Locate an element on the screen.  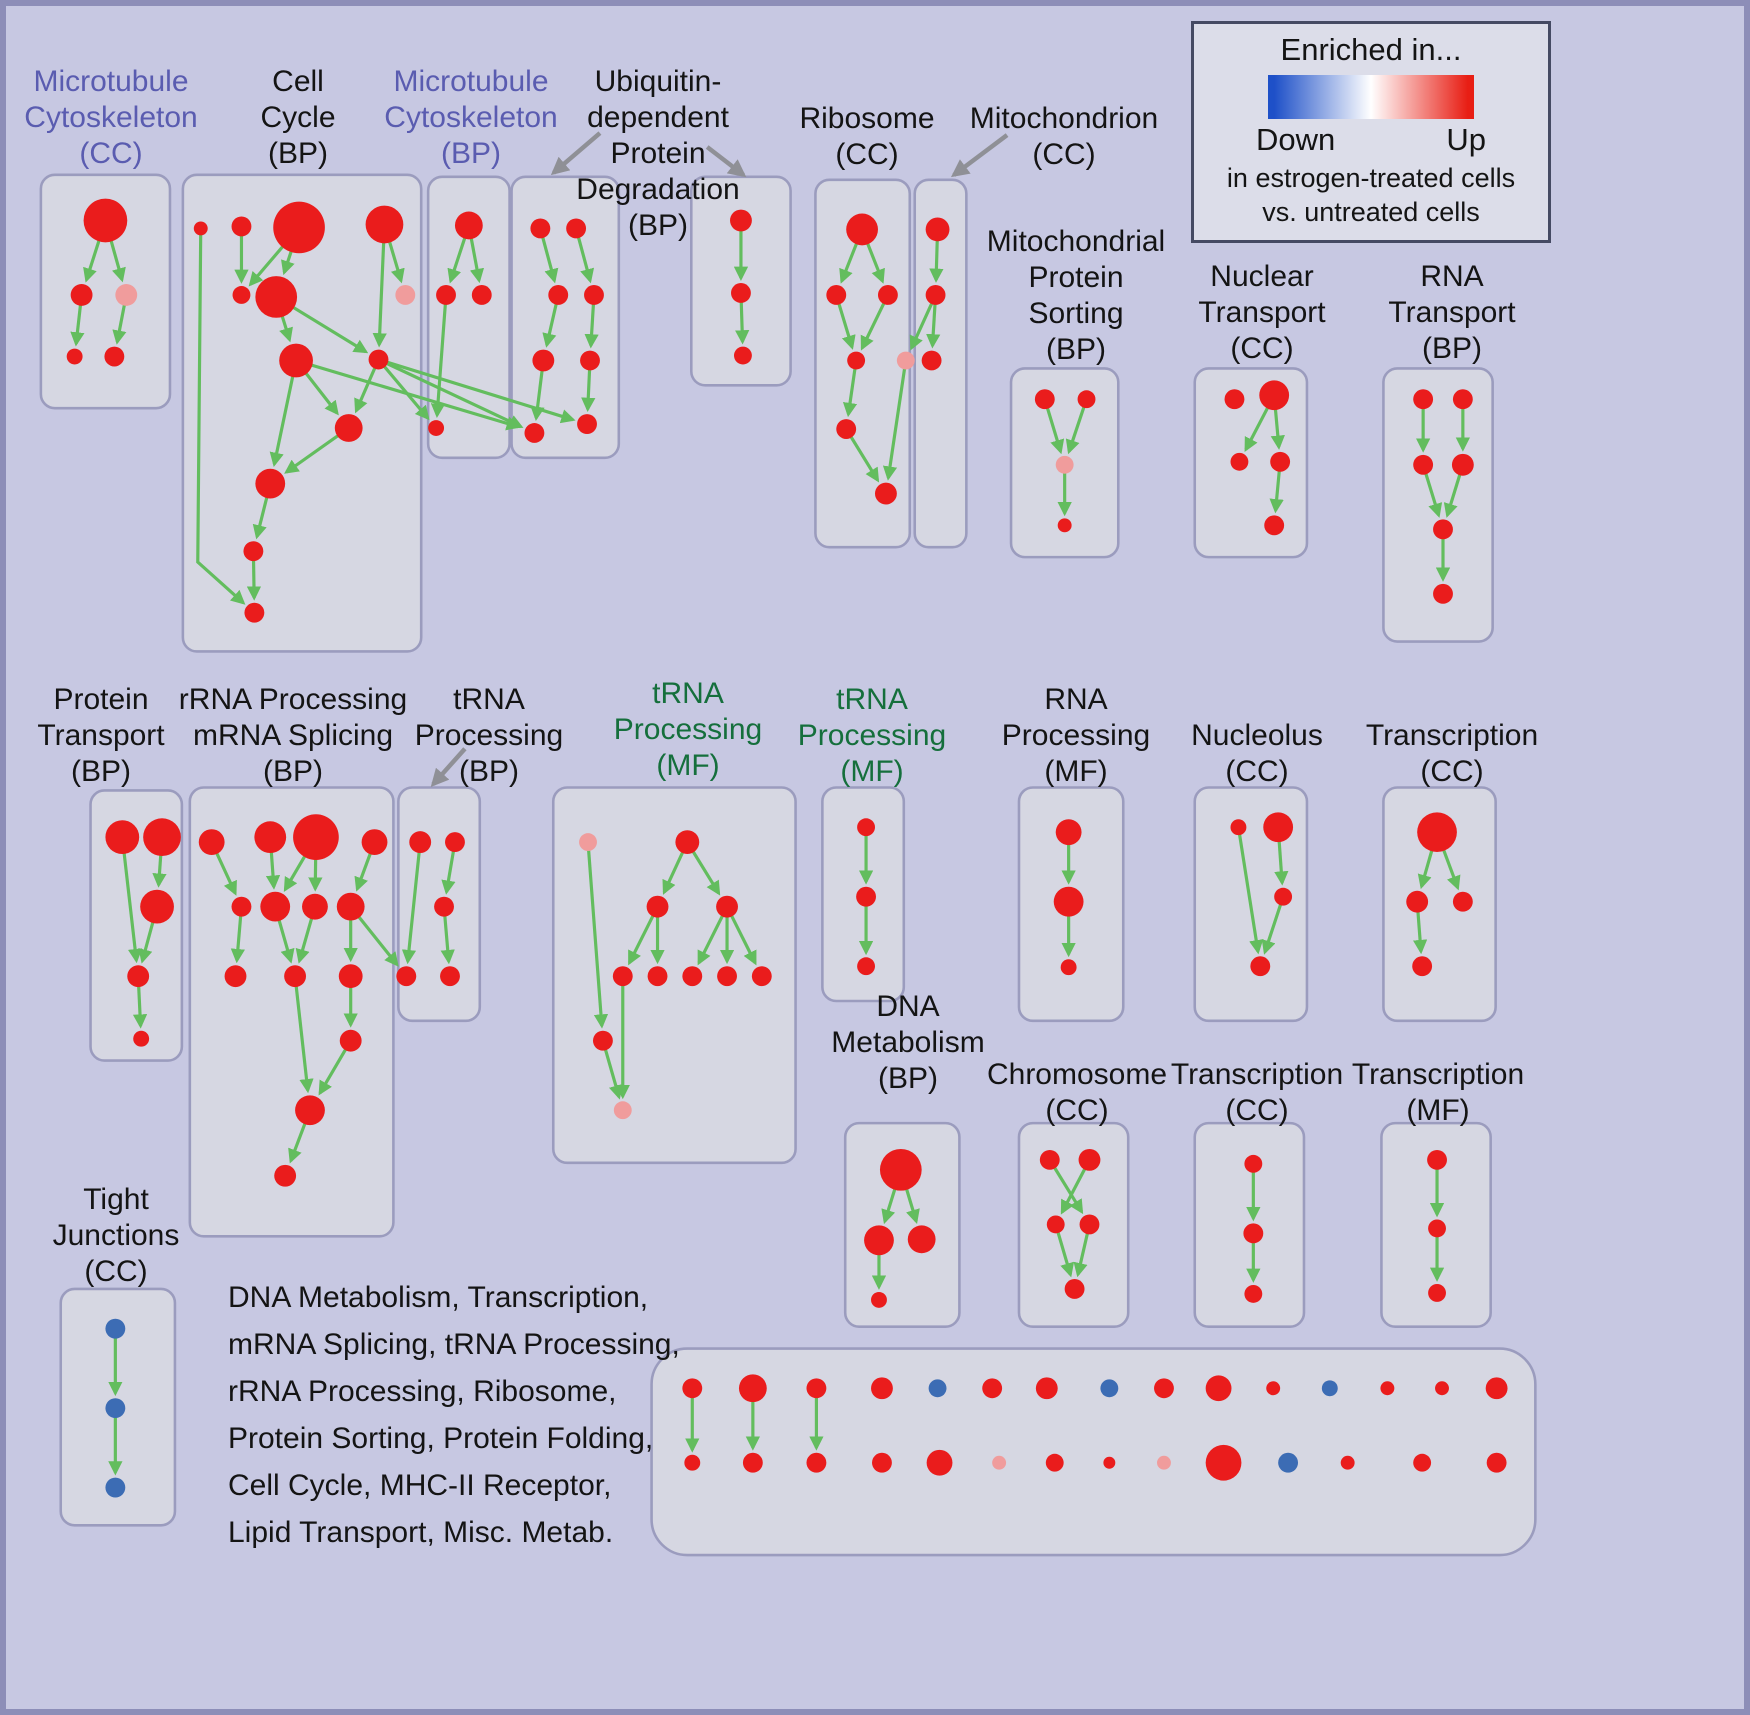
legend-up-label: Up is located at coordinates (1466, 139).